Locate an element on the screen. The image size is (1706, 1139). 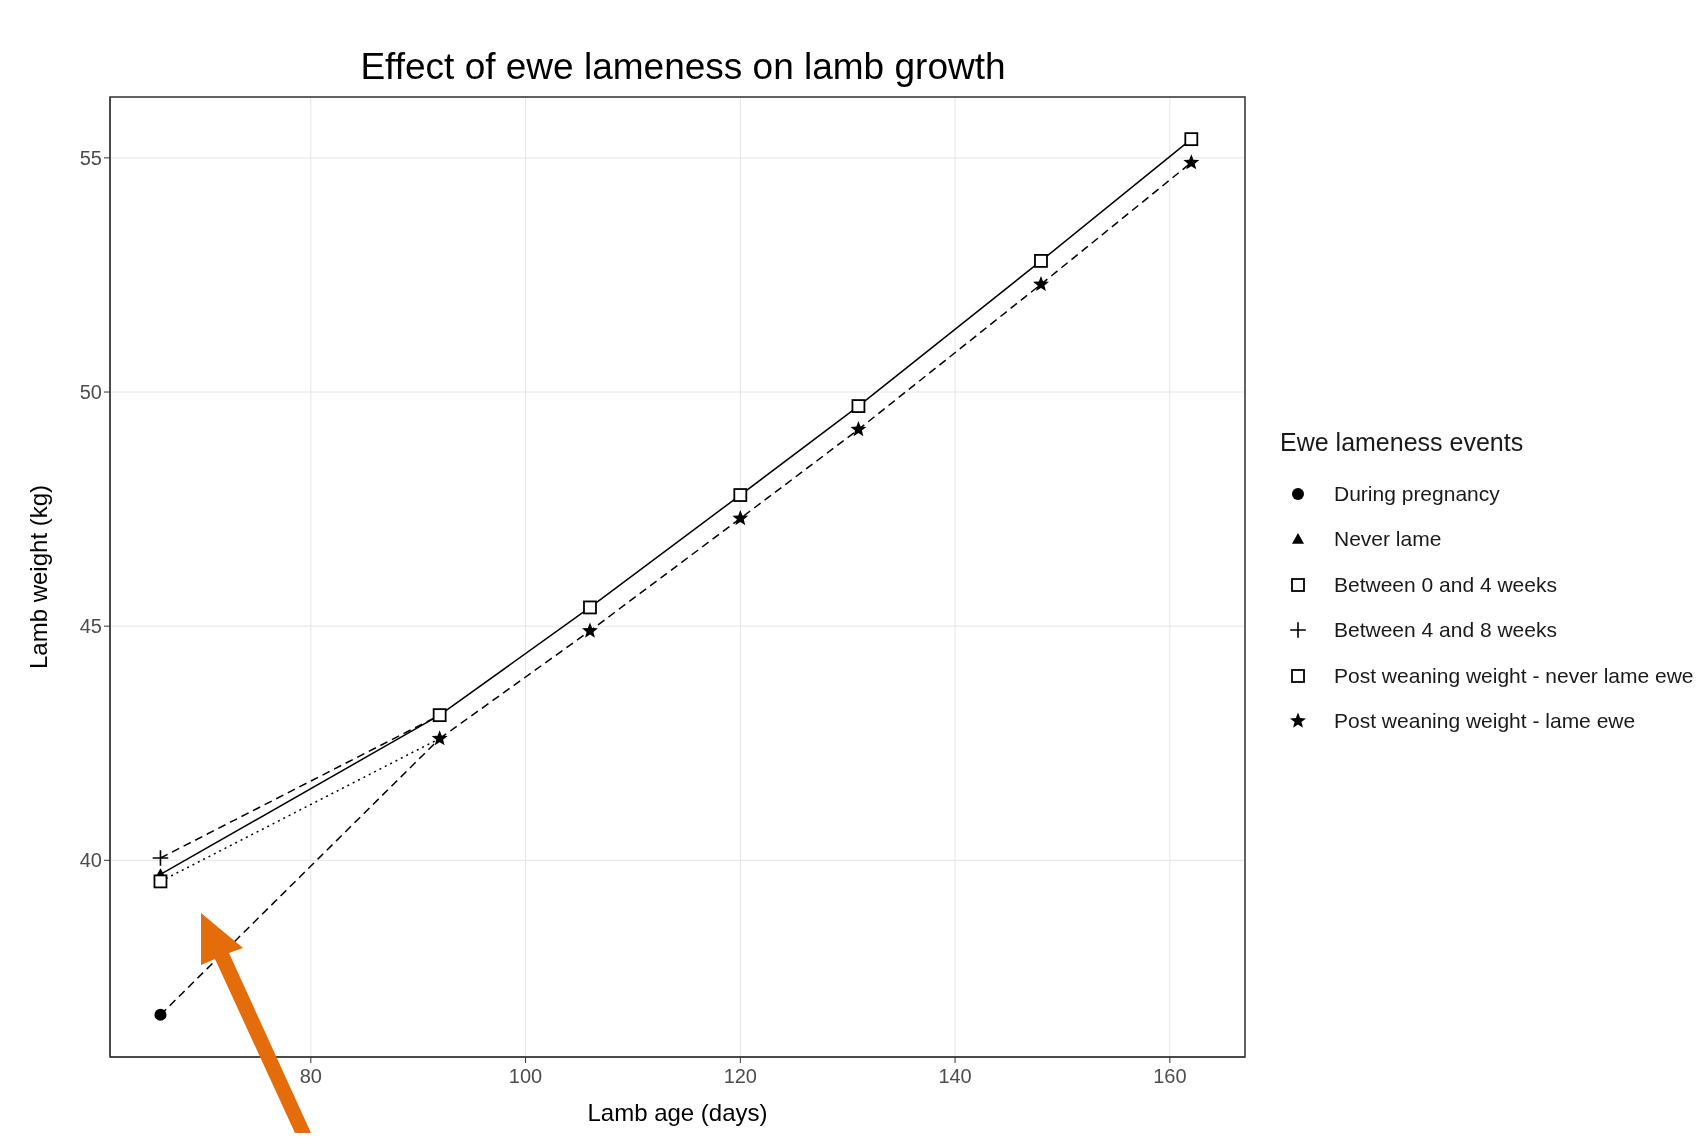
legend-label: Never lame is located at coordinates (1388, 539).